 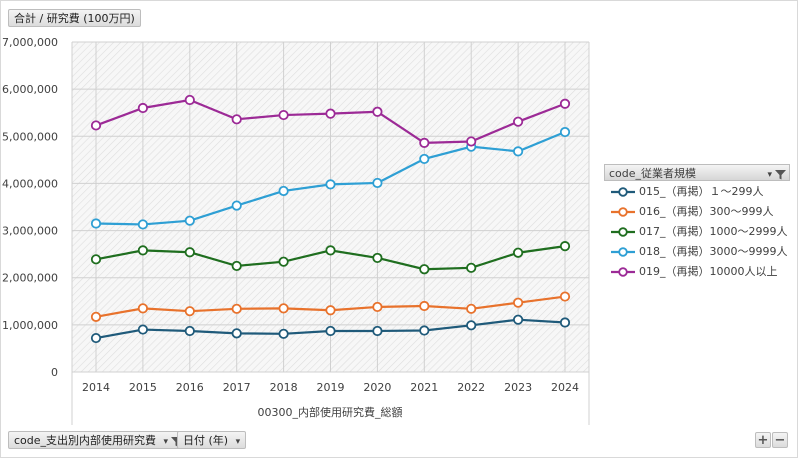 I want to click on legend-label: 015_（再掲）１～299人, so click(x=701, y=191).